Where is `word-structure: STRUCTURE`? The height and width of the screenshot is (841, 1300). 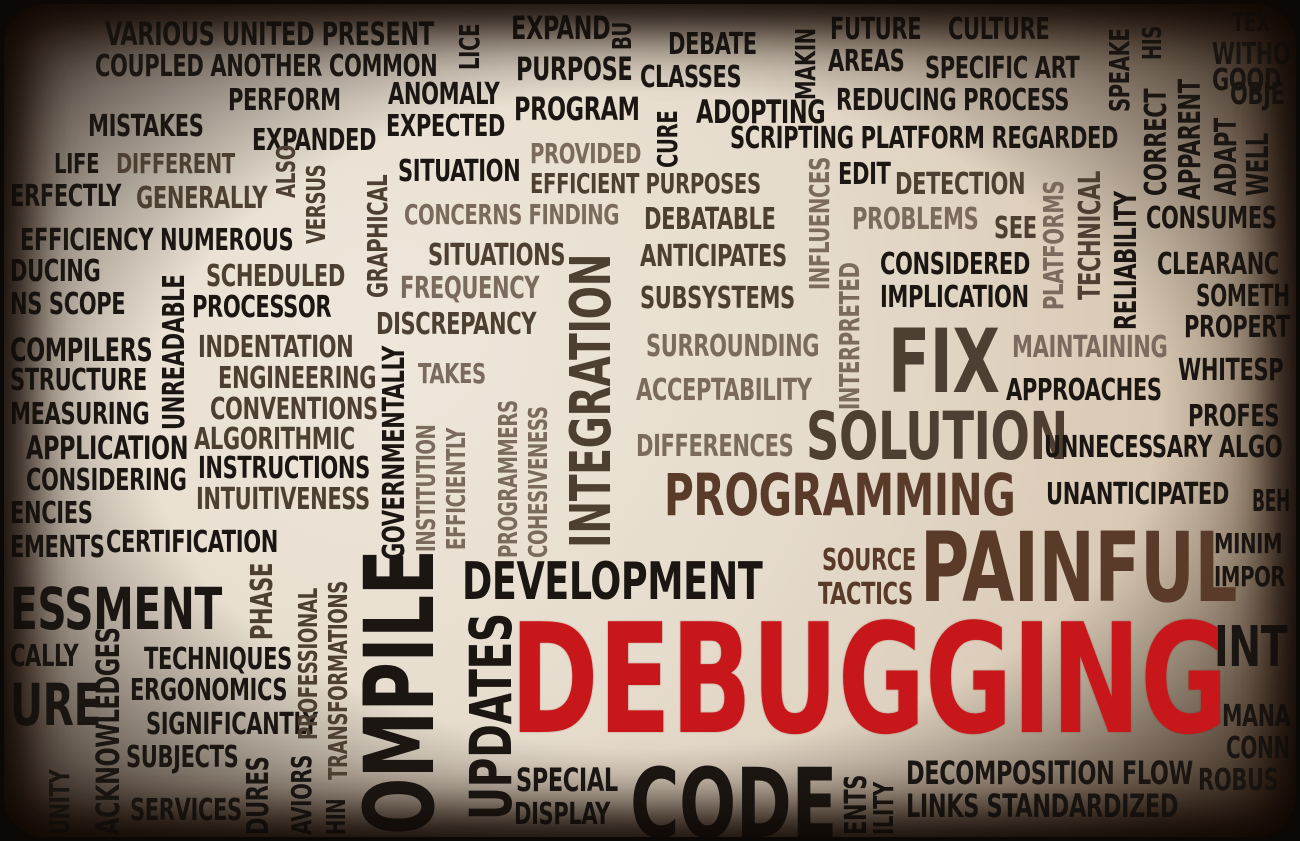 word-structure: STRUCTURE is located at coordinates (78, 380).